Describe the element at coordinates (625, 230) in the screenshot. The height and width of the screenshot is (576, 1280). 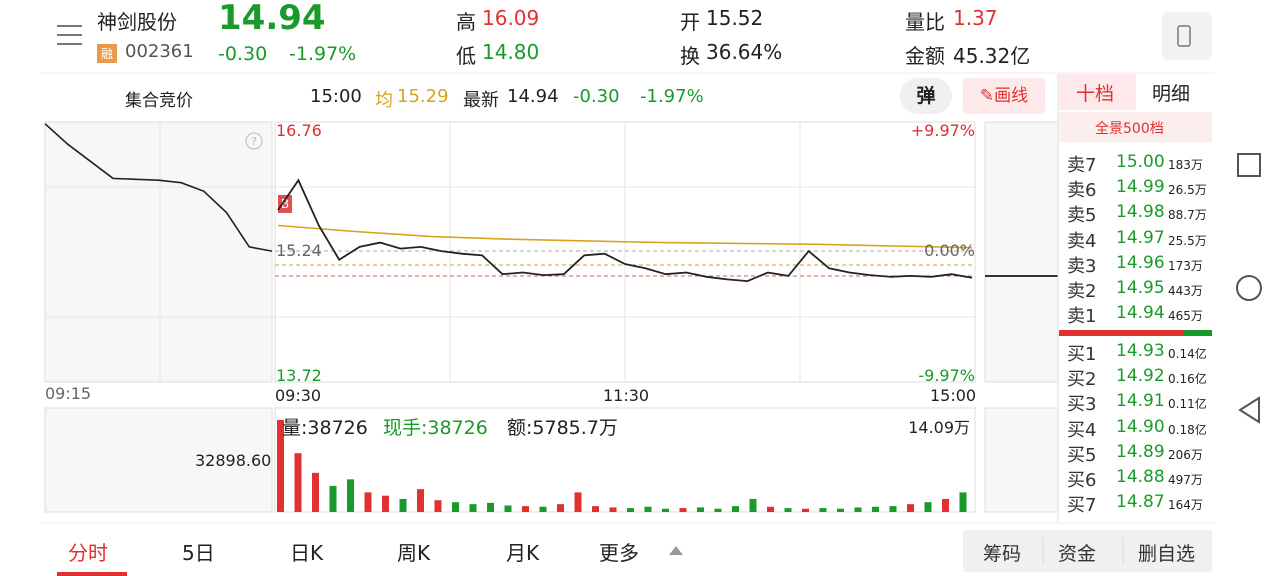
I see `price-line` at that location.